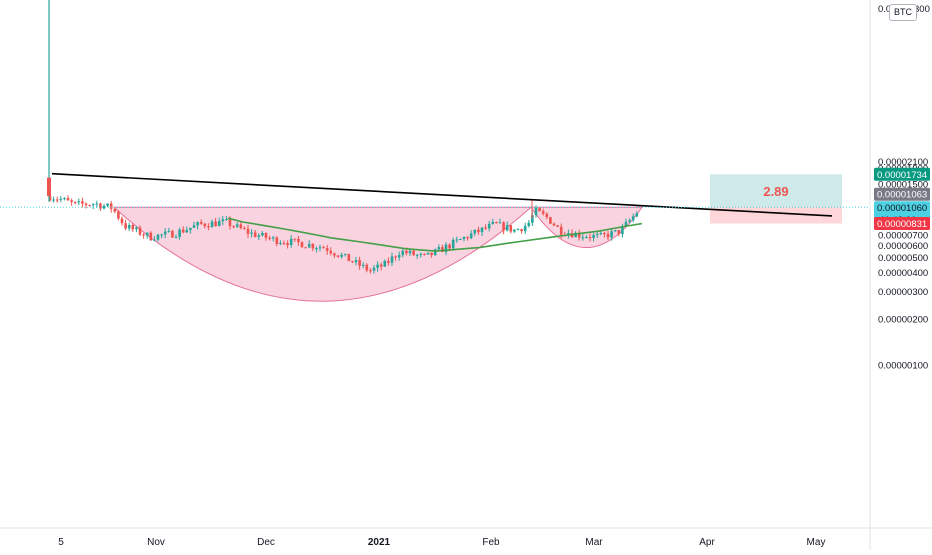 The height and width of the screenshot is (555, 932). What do you see at coordinates (902, 224) in the screenshot?
I see `stop-price-badge-text: 0.00000831` at bounding box center [902, 224].